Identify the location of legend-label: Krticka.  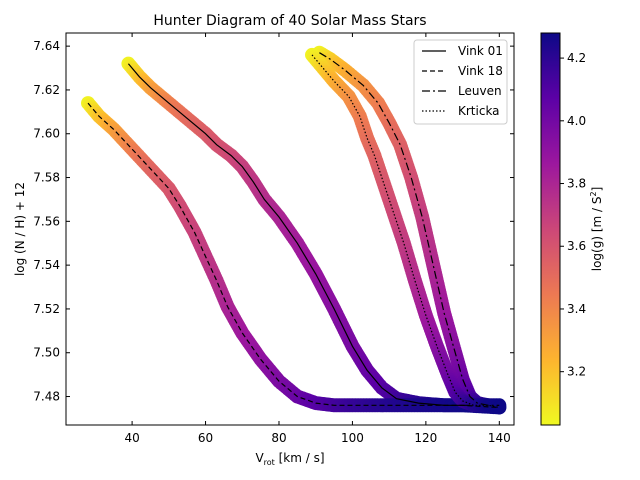
(479, 111).